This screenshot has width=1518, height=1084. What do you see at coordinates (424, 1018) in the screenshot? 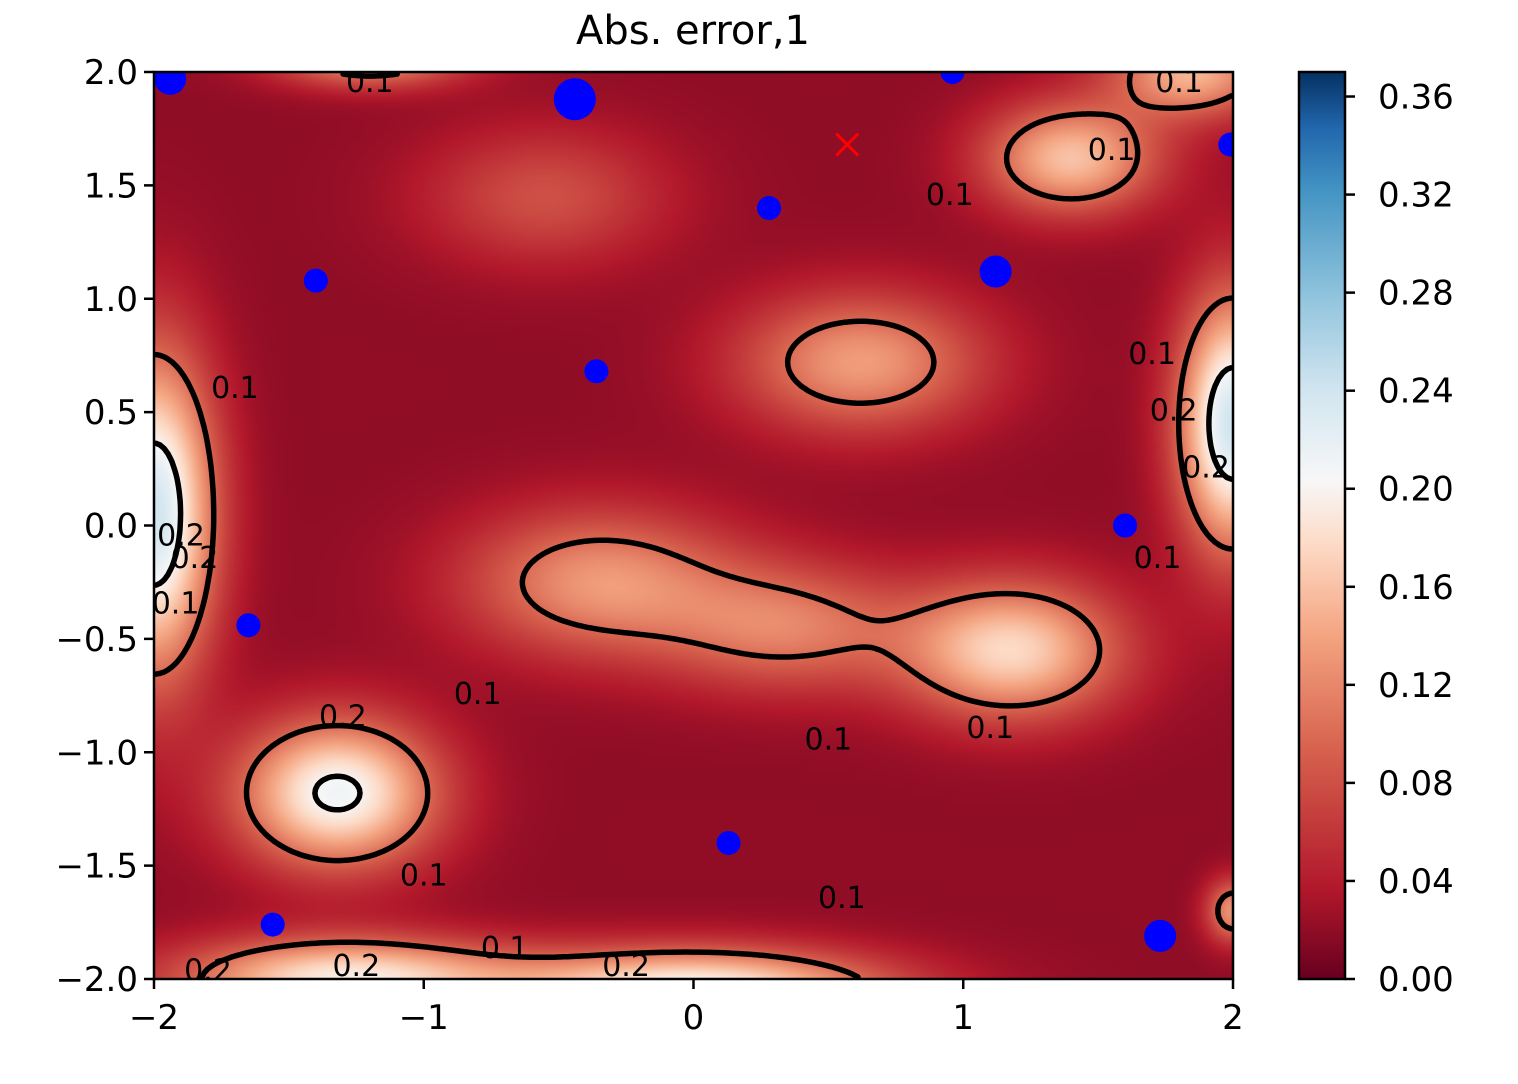
I see `x-tick-label: −1` at bounding box center [424, 1018].